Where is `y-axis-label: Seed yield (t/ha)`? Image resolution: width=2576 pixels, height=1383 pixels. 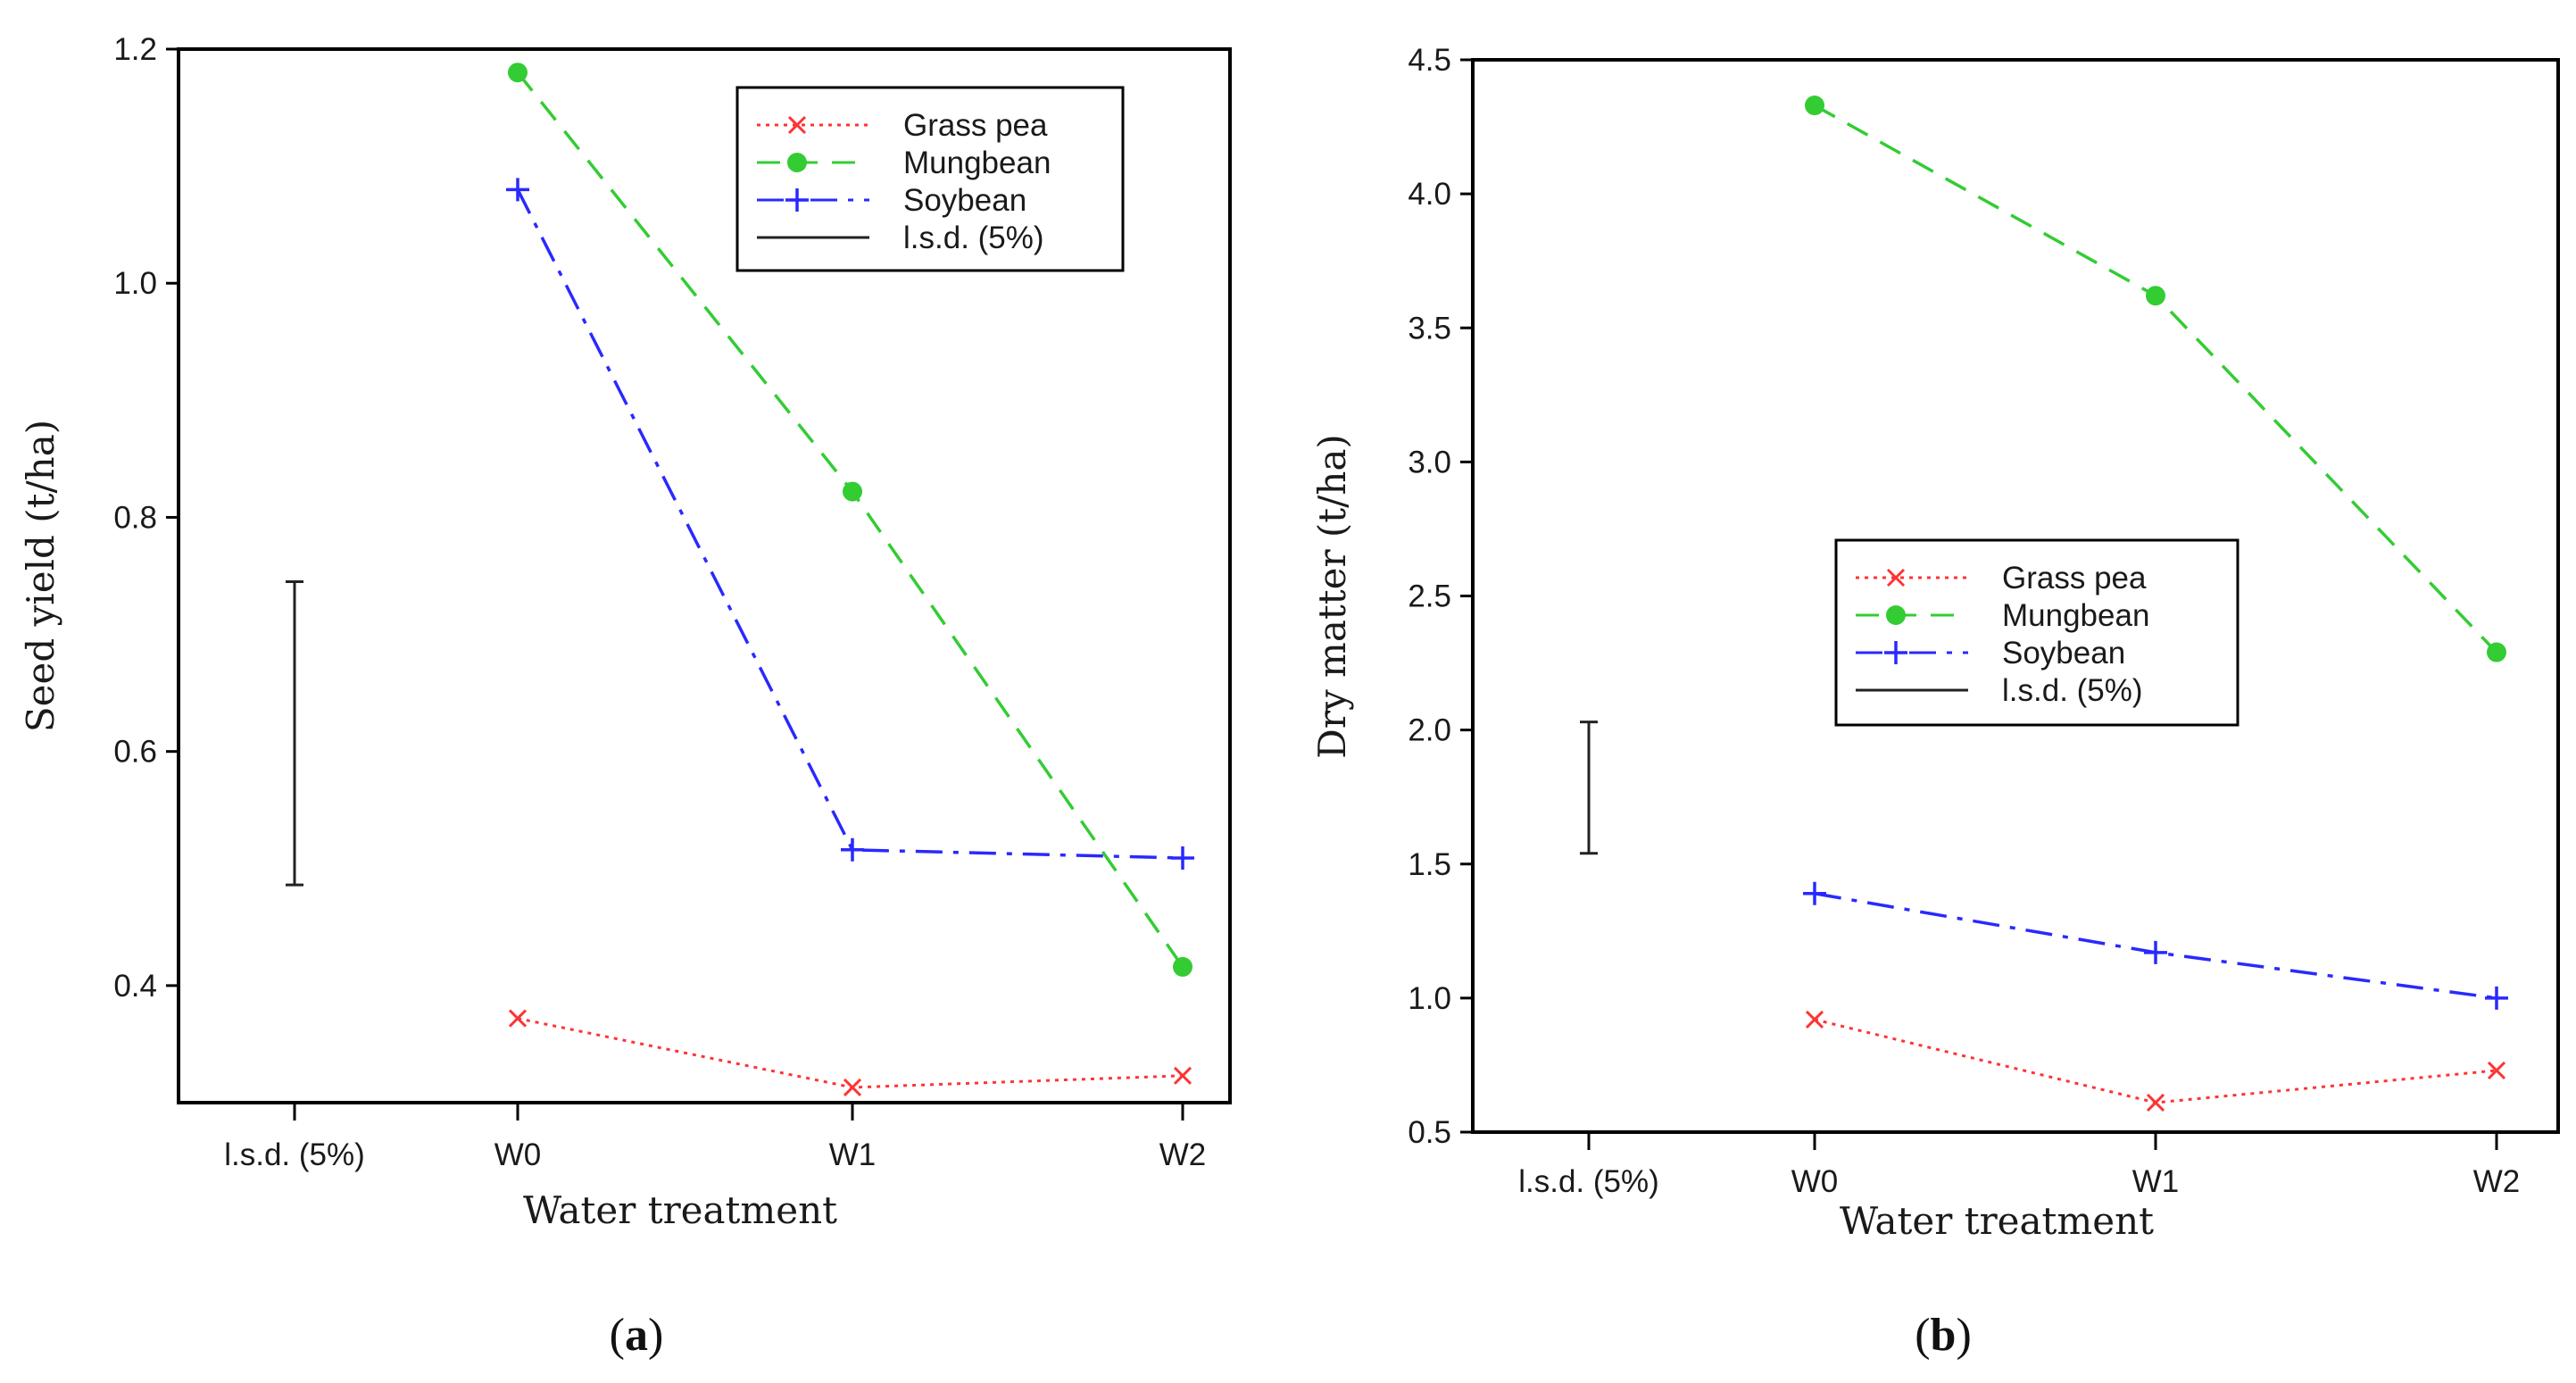 y-axis-label: Seed yield (t/ha) is located at coordinates (40, 576).